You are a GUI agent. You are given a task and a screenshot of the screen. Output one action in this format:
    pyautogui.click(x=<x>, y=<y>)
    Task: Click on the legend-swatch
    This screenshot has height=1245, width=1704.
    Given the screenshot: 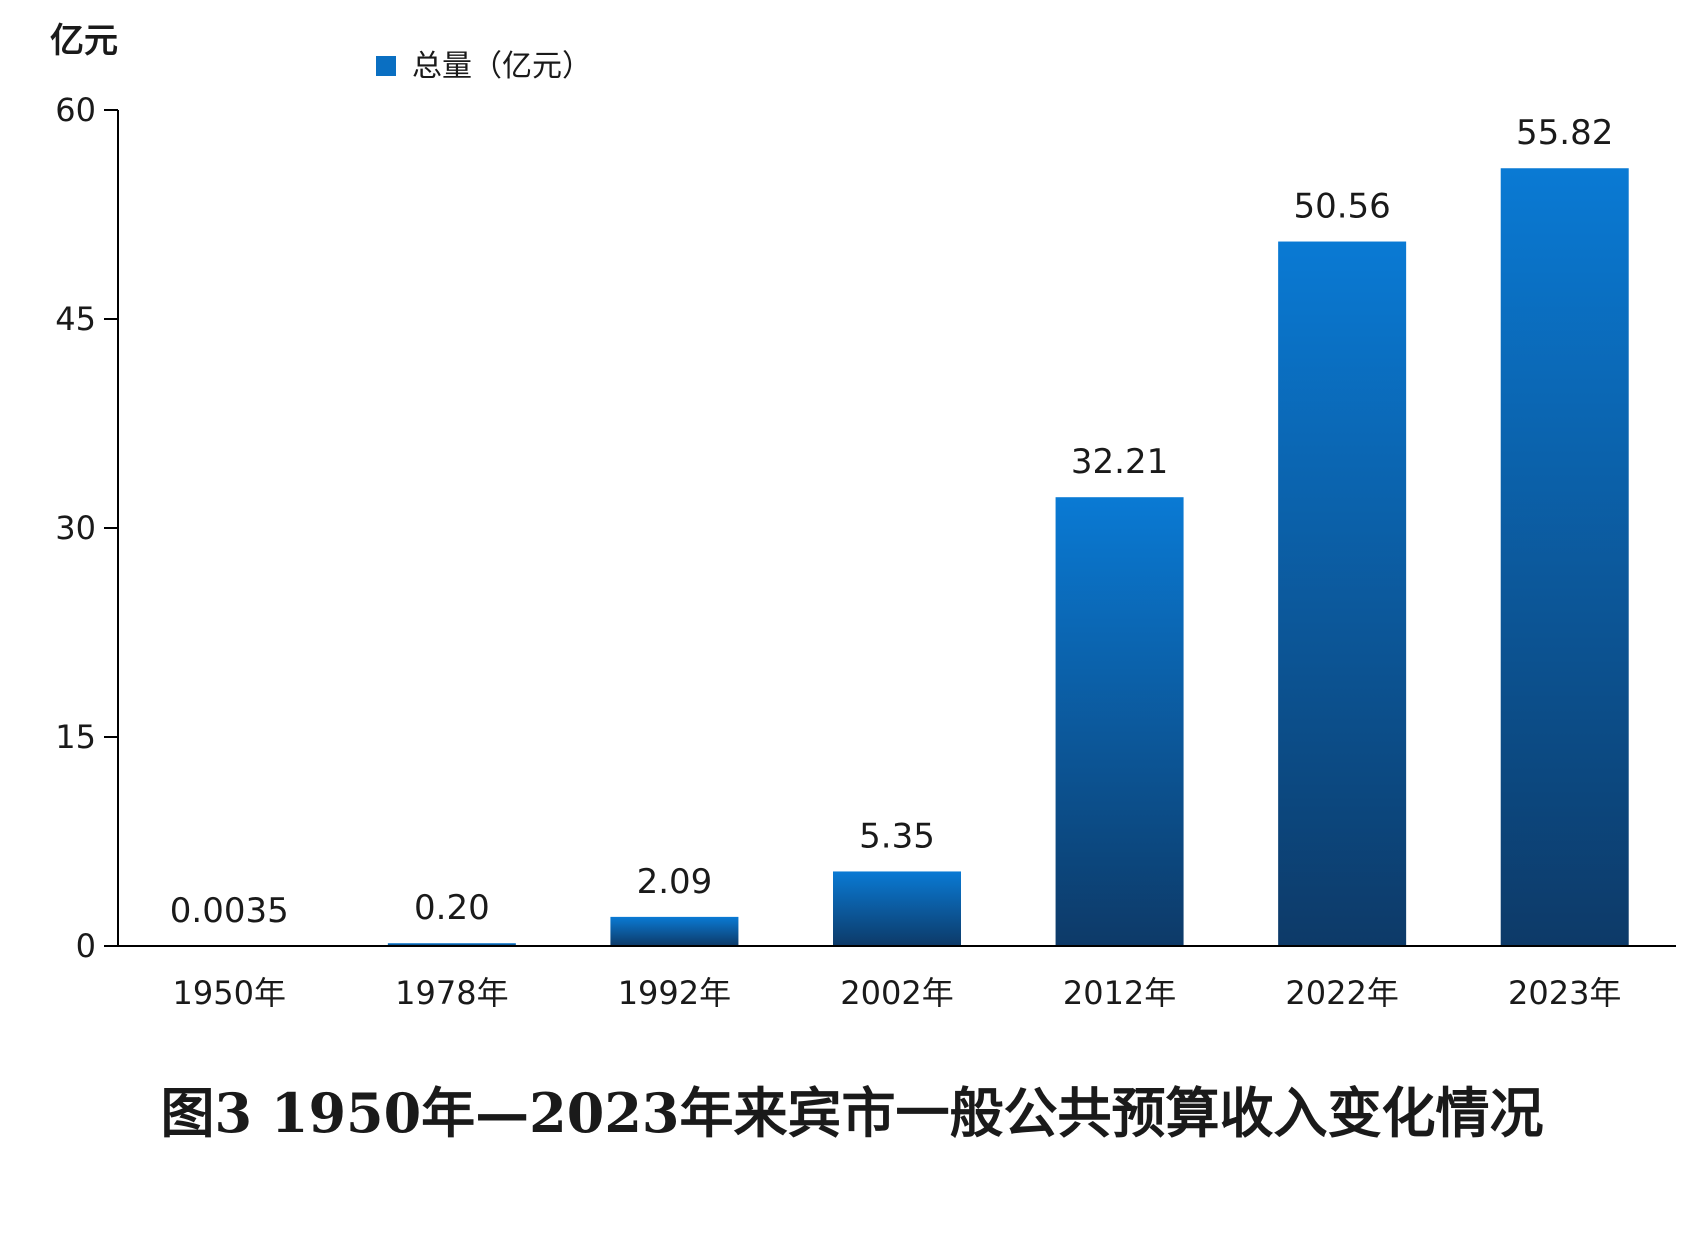 What is the action you would take?
    pyautogui.click(x=386, y=66)
    